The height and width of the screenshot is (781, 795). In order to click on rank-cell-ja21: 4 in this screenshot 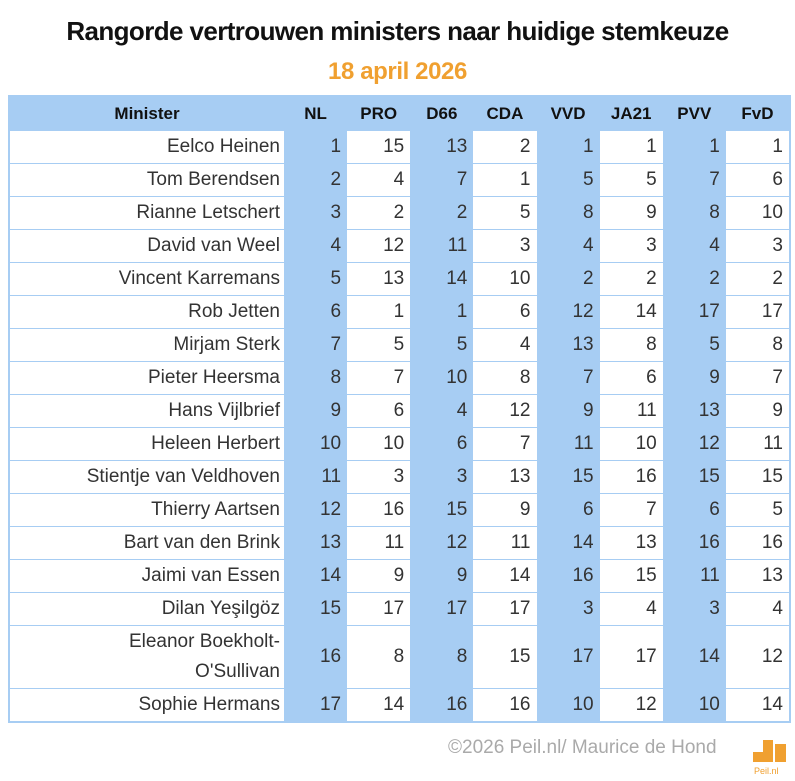, I will do `click(631, 609)`.